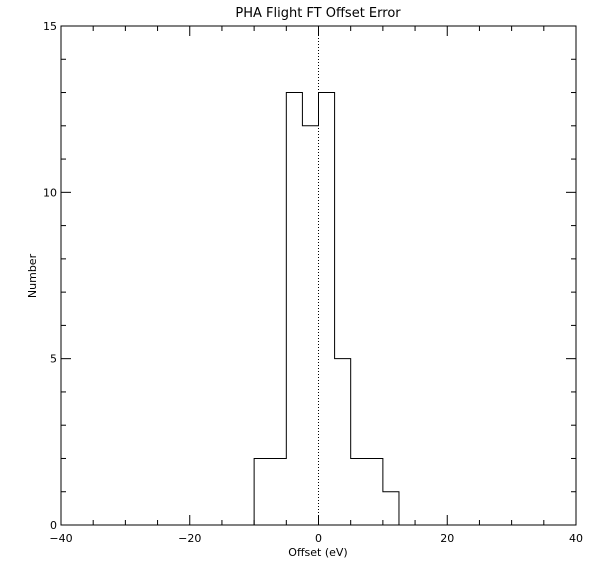 This screenshot has width=597, height=562. I want to click on y-tick-label: 0, so click(53, 525).